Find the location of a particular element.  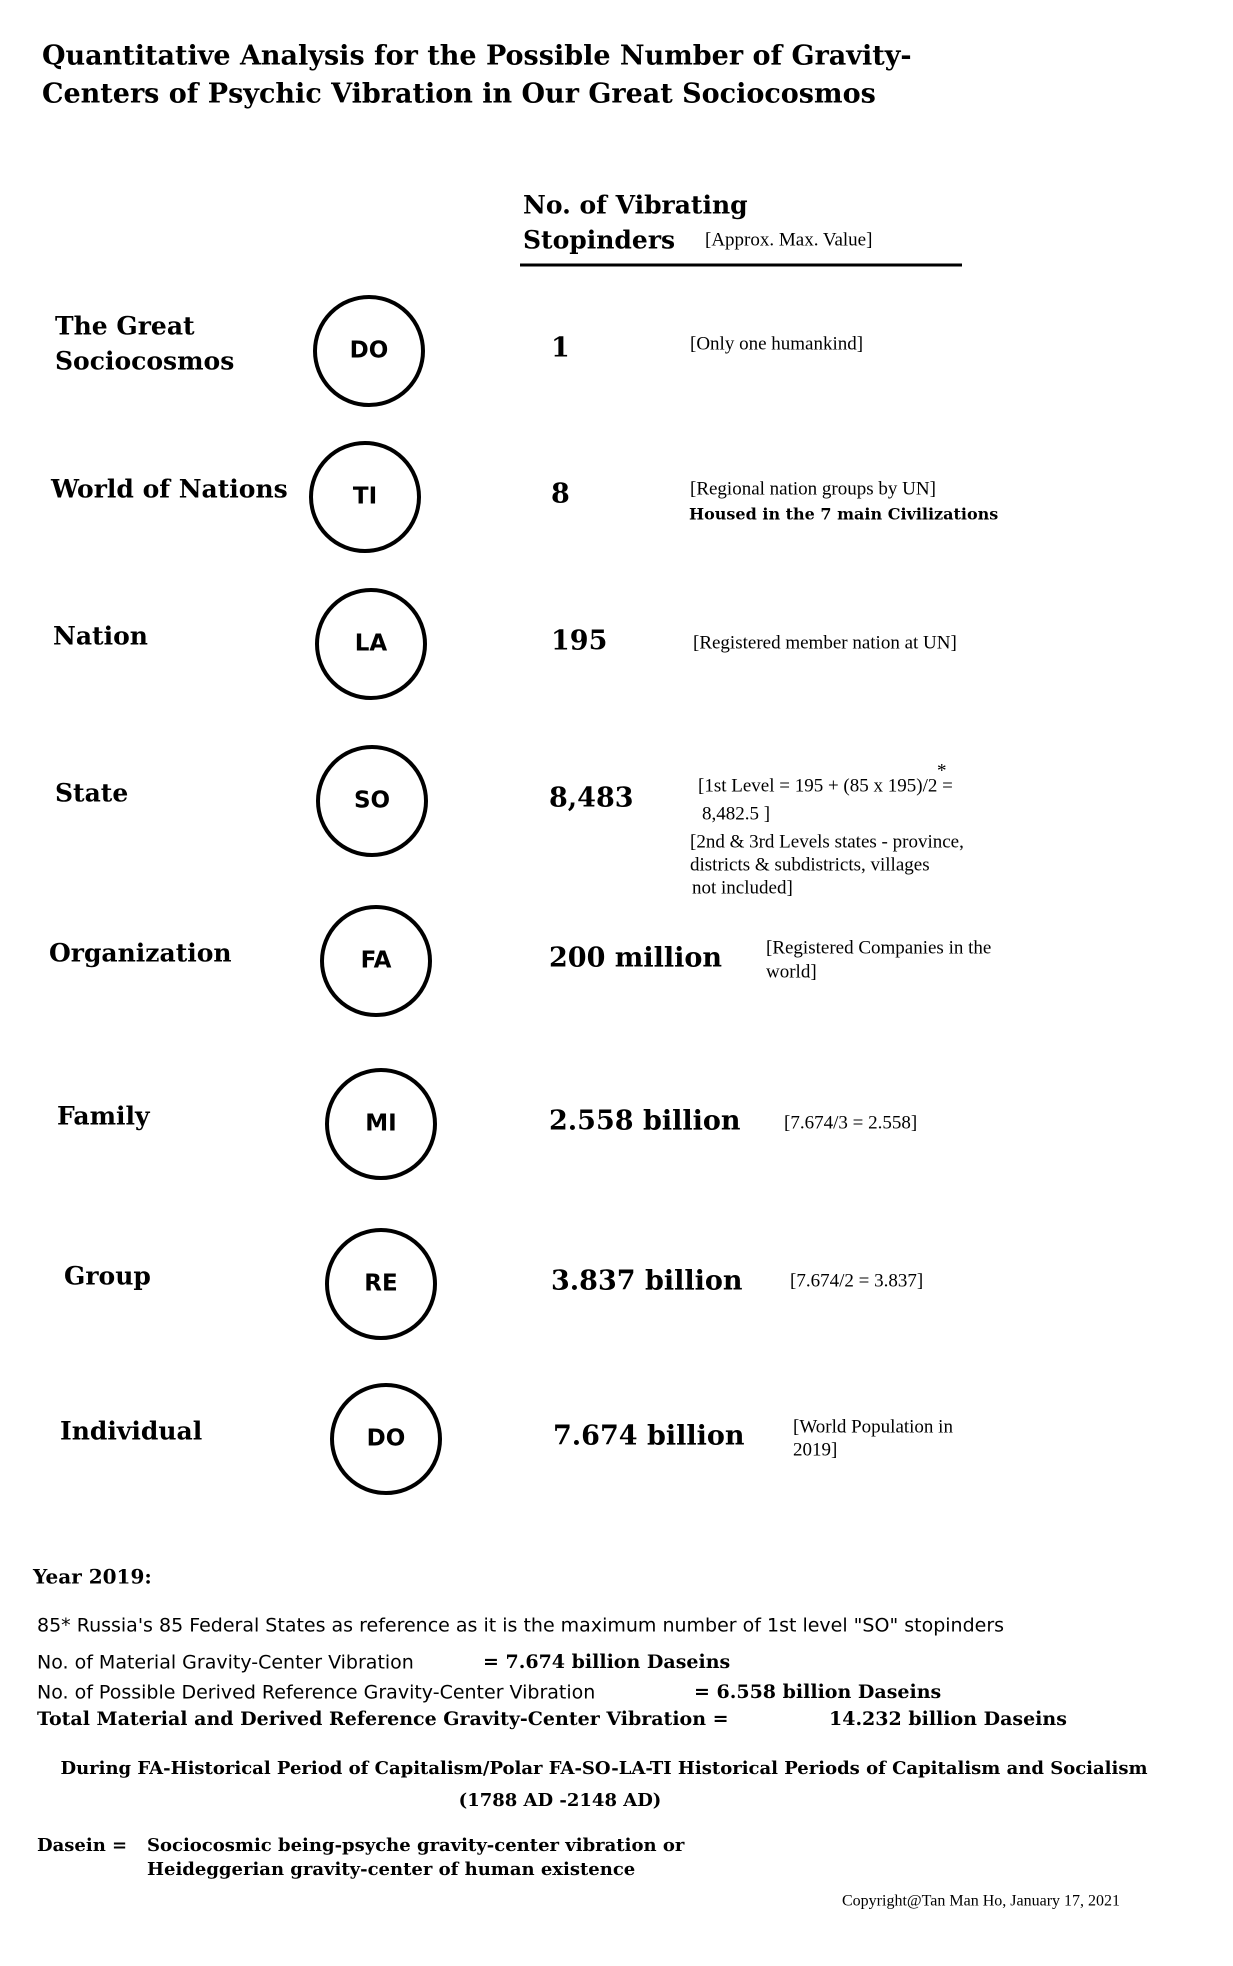

count: 195 is located at coordinates (579, 641).